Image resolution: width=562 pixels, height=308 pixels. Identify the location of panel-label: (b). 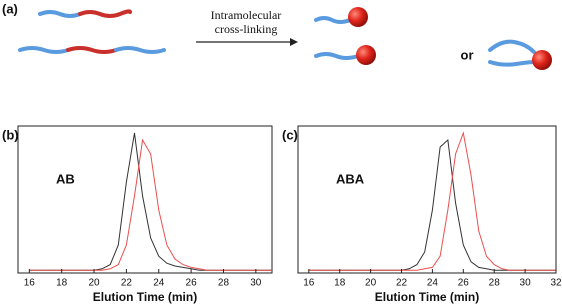
(10, 134).